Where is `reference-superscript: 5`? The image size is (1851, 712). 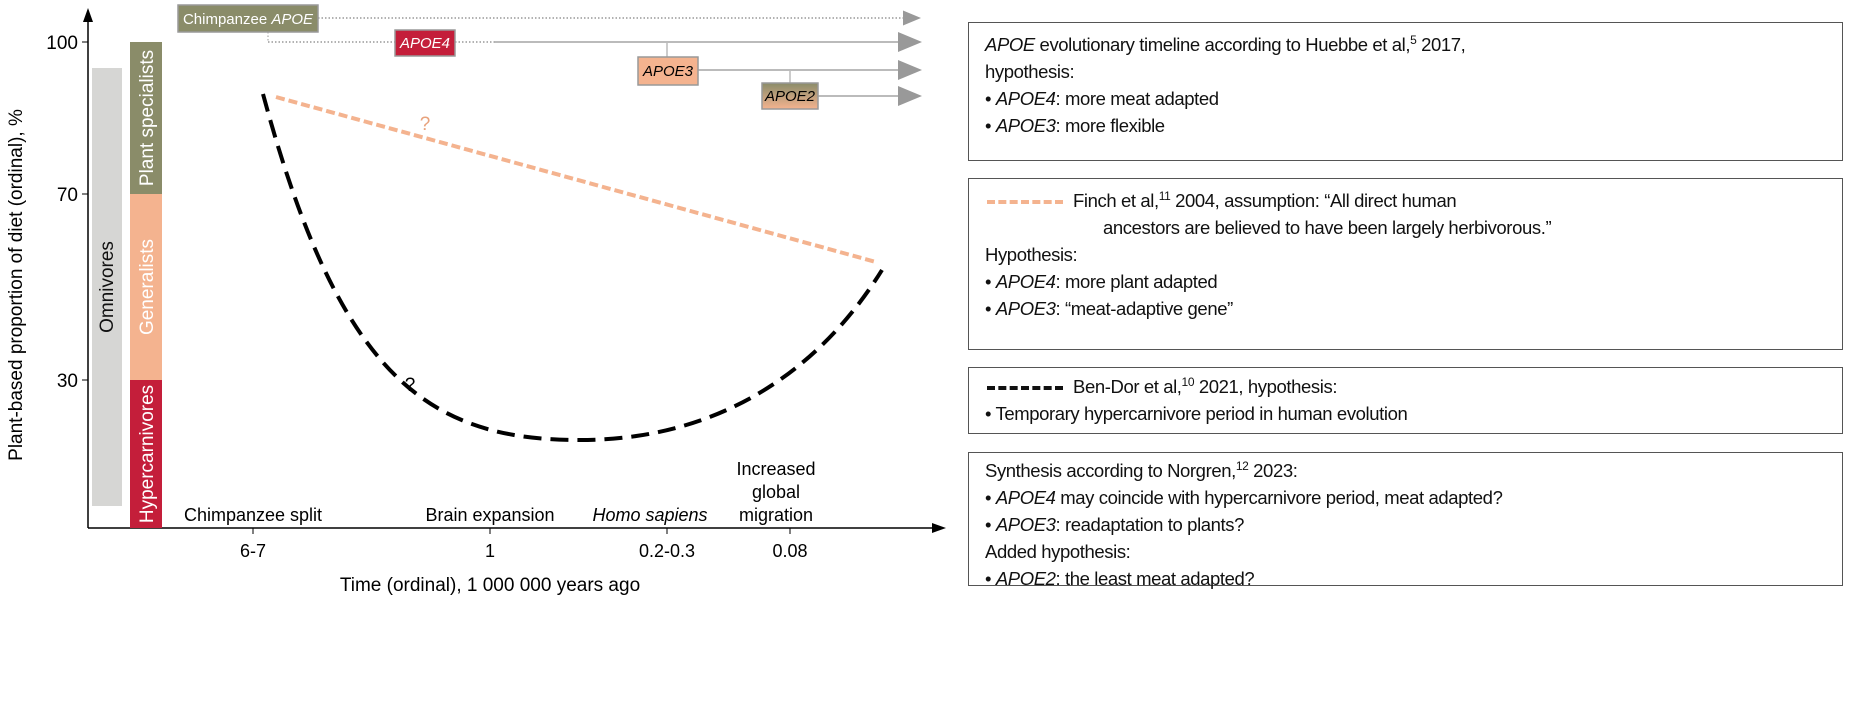
reference-superscript: 5 is located at coordinates (1413, 40).